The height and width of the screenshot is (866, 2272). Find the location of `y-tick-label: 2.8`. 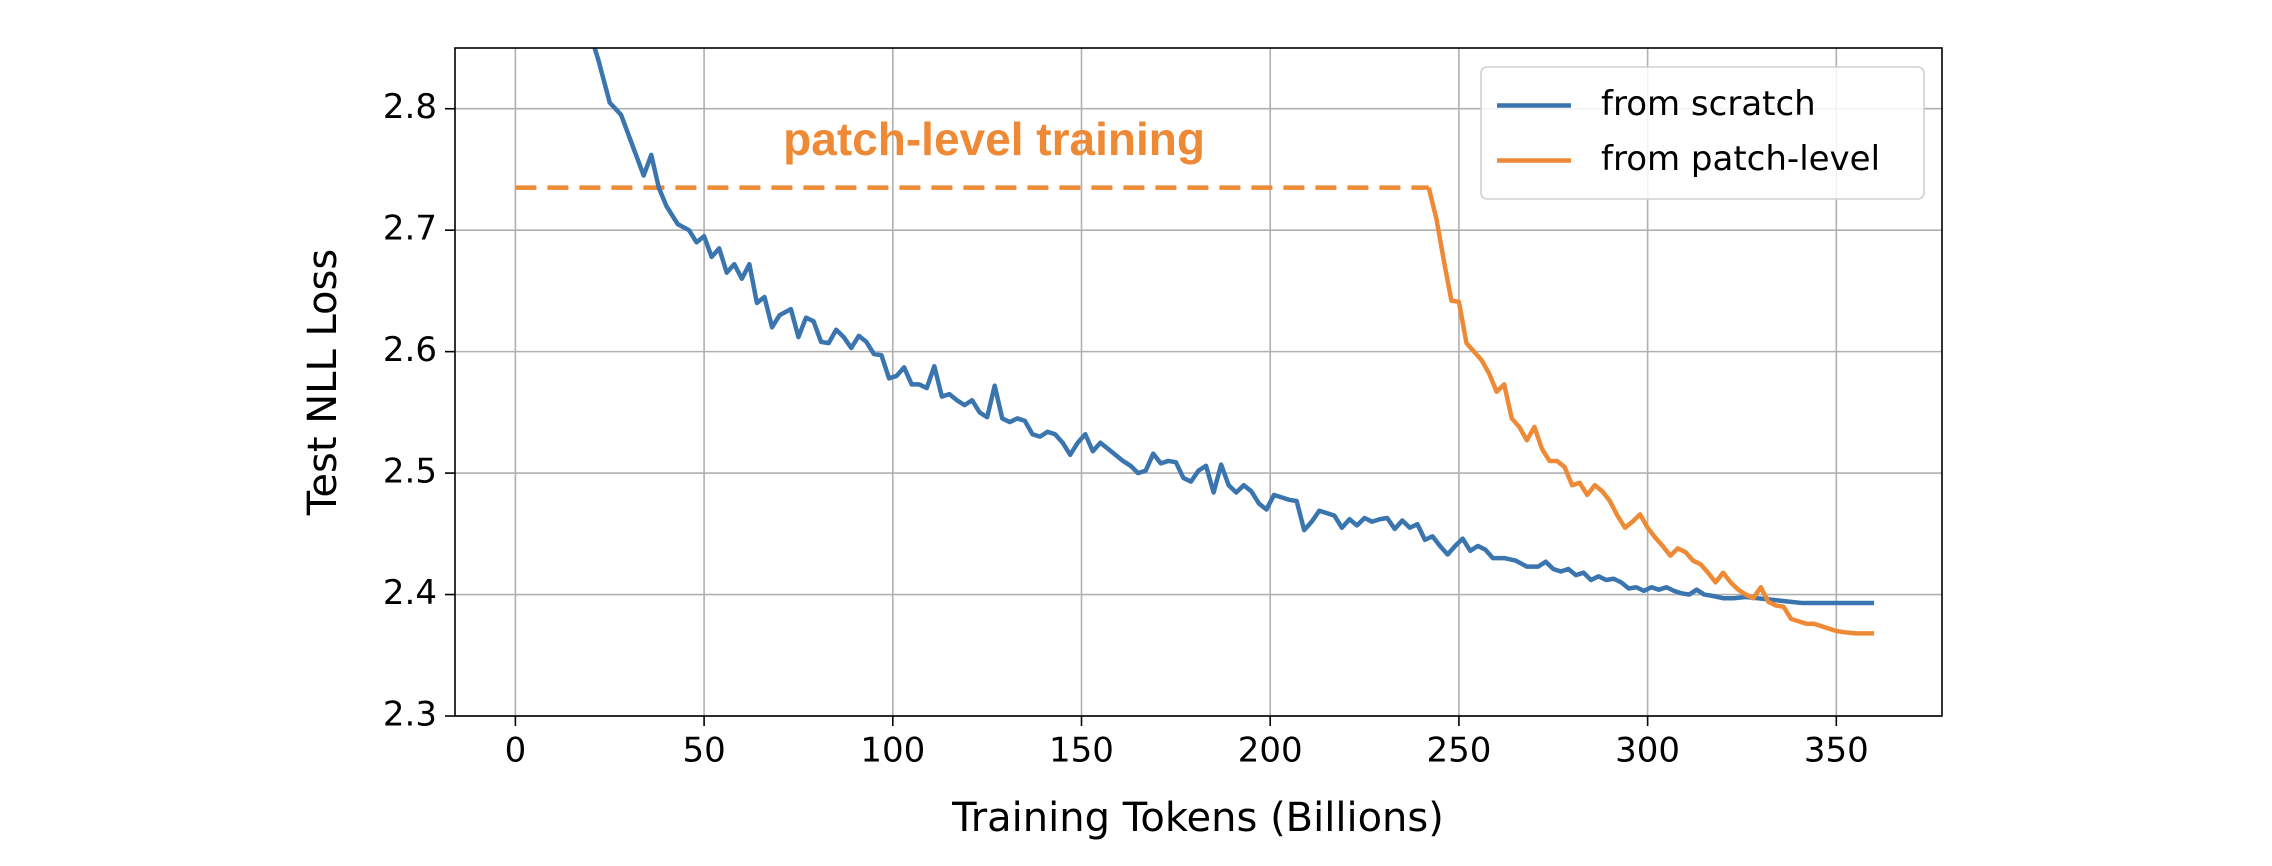

y-tick-label: 2.8 is located at coordinates (410, 107).